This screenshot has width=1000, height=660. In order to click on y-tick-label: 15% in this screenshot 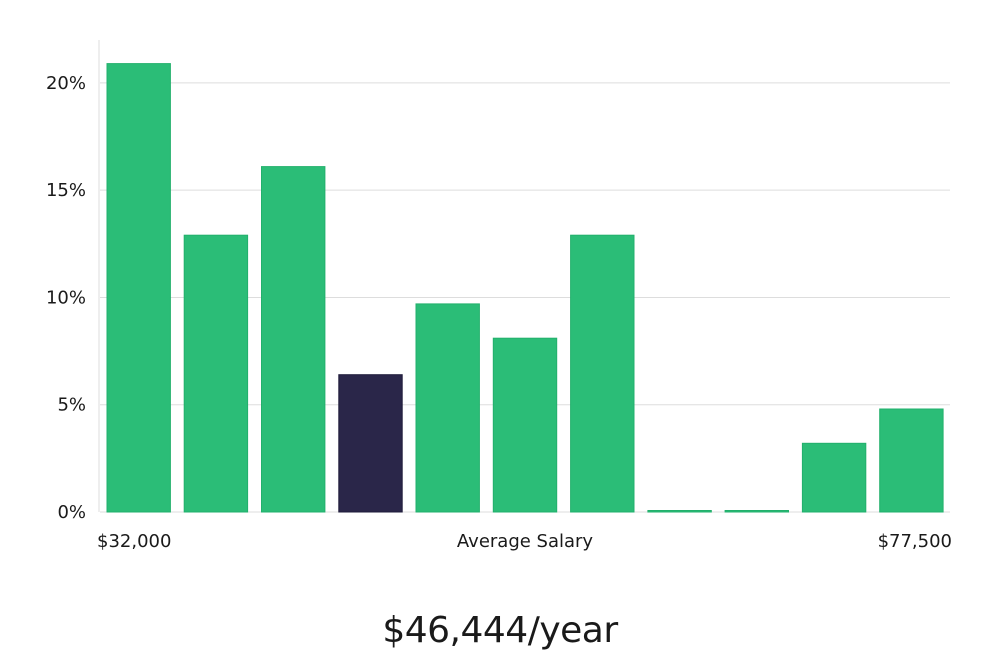, I will do `click(66, 190)`.